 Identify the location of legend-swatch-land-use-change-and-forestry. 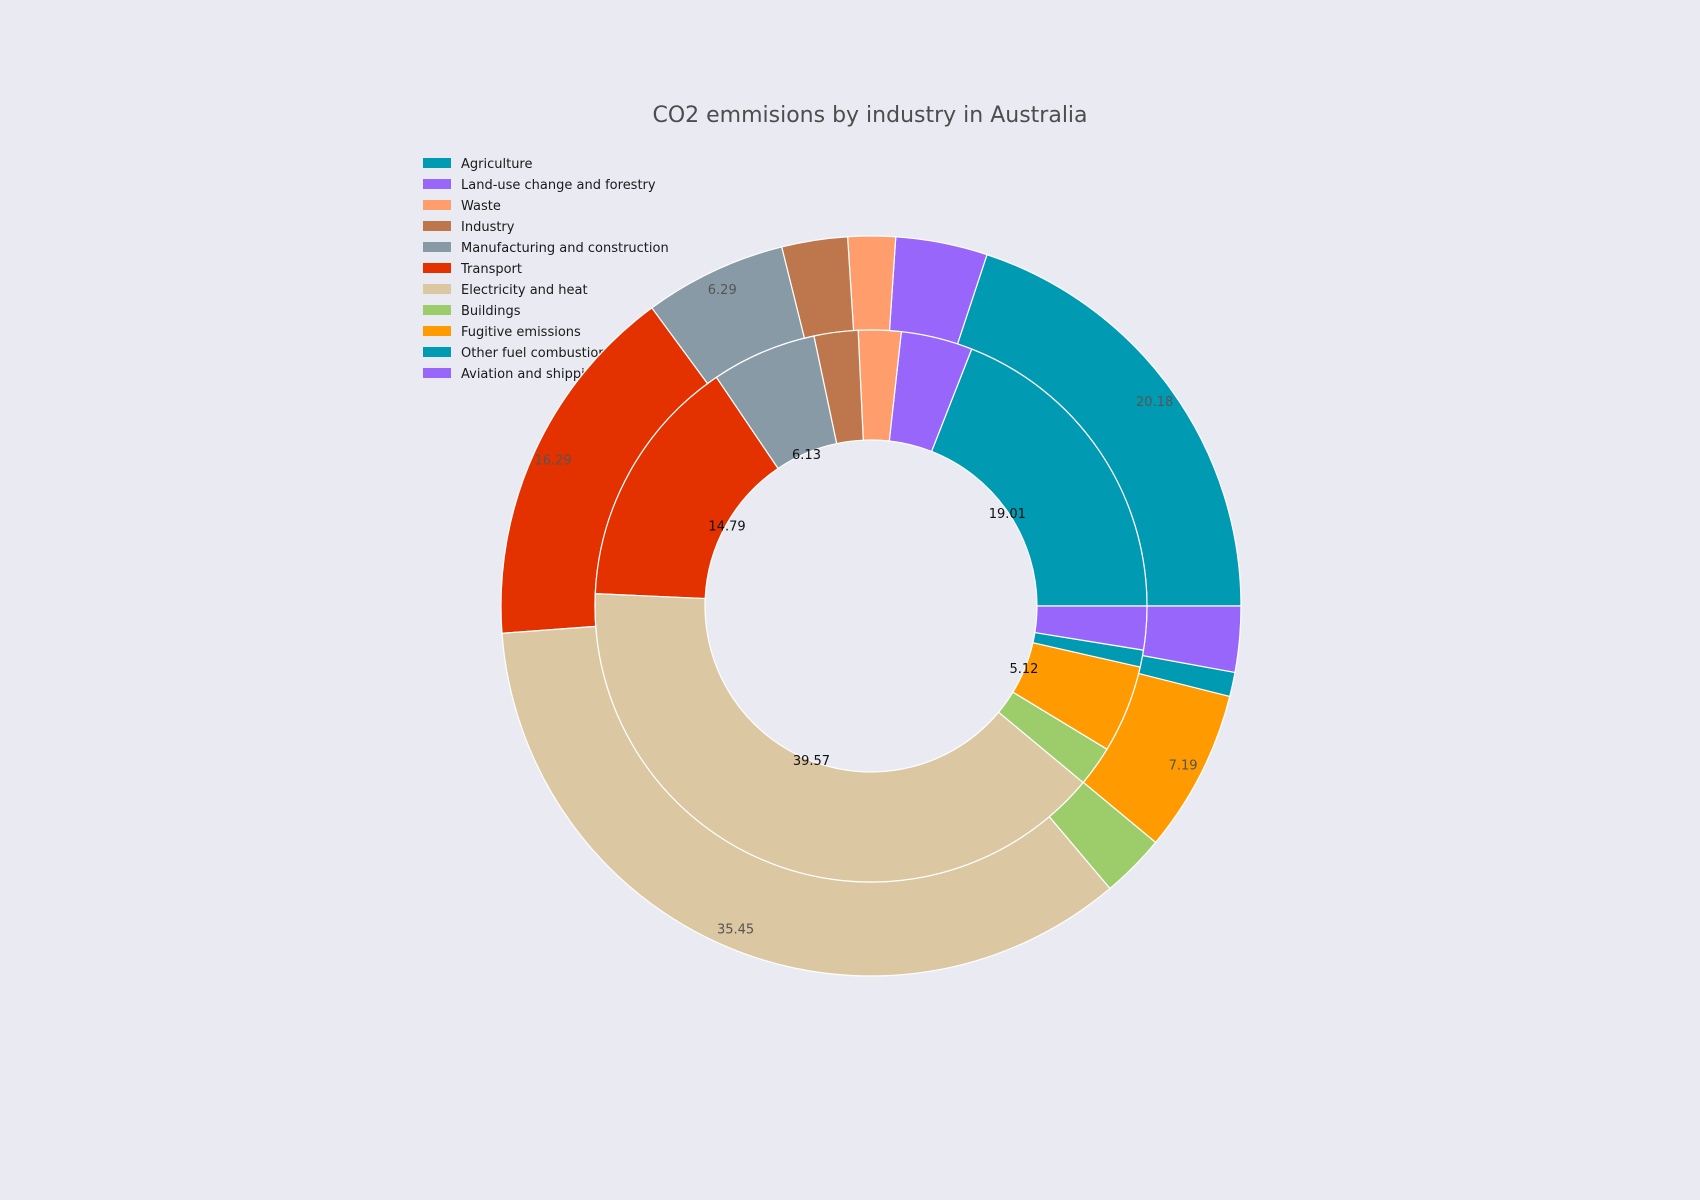
(437, 184).